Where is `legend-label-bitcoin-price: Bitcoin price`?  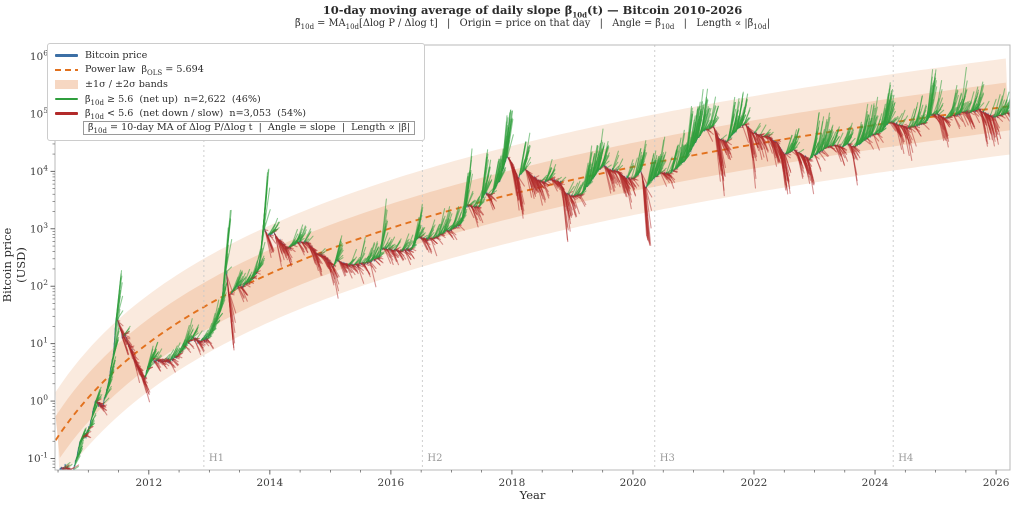
legend-label-bitcoin-price: Bitcoin price is located at coordinates (116, 55).